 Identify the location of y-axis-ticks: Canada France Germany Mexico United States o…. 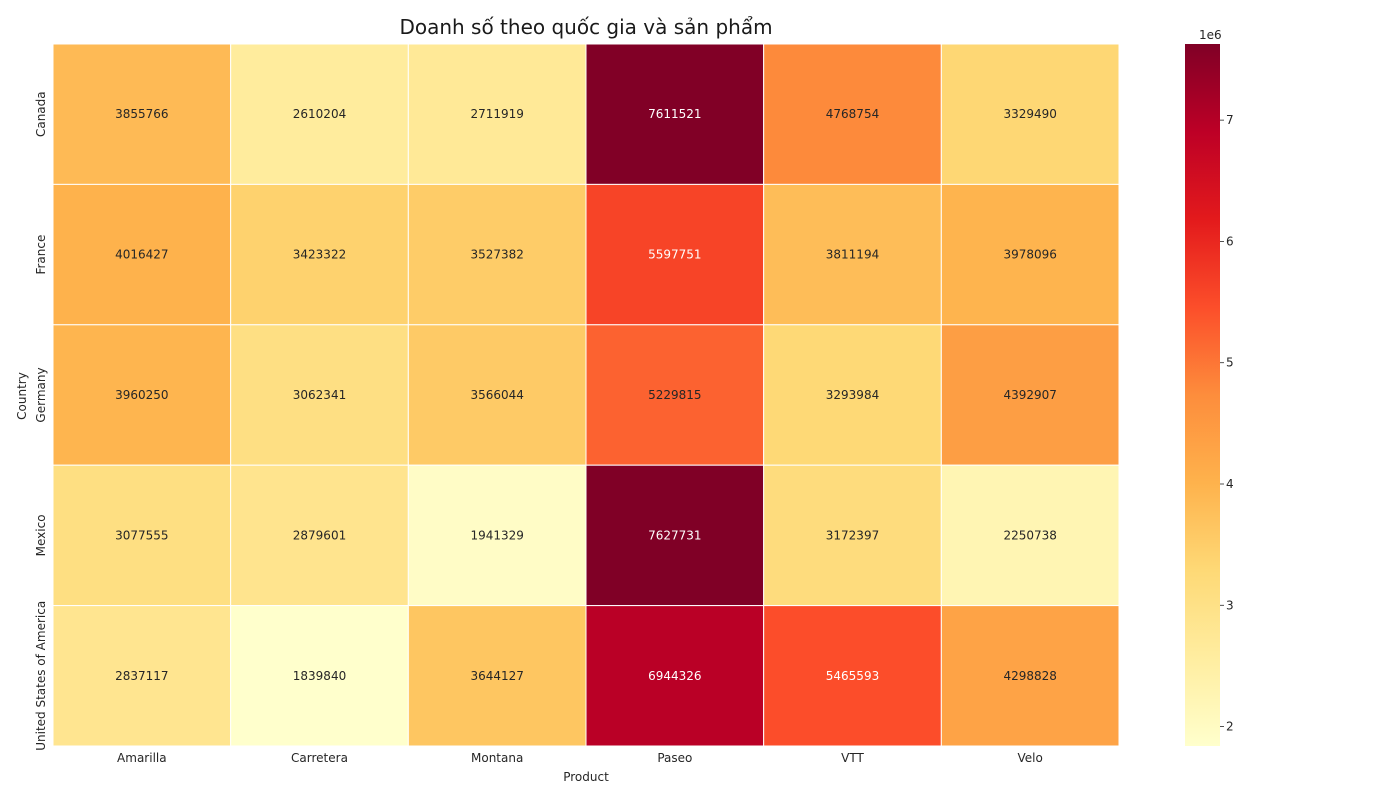
(41, 420).